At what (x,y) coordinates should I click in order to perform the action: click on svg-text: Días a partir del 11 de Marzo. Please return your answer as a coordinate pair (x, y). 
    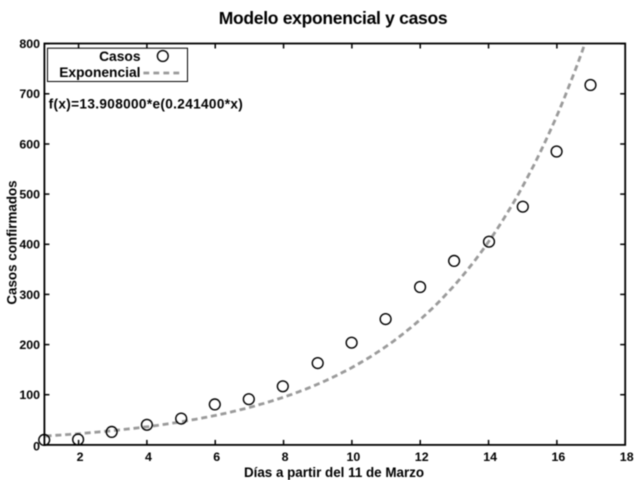
    Looking at the image, I should click on (334, 472).